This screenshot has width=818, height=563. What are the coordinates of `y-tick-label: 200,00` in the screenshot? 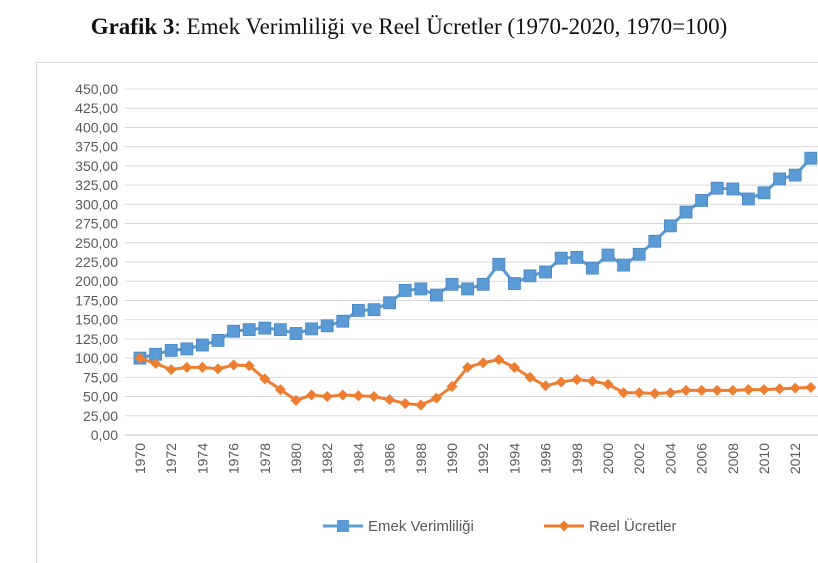 It's located at (96, 281).